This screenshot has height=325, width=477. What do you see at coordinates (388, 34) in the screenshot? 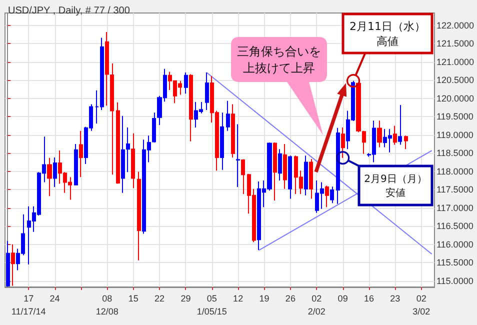
I see `annotation: 2月11日（水）高値` at bounding box center [388, 34].